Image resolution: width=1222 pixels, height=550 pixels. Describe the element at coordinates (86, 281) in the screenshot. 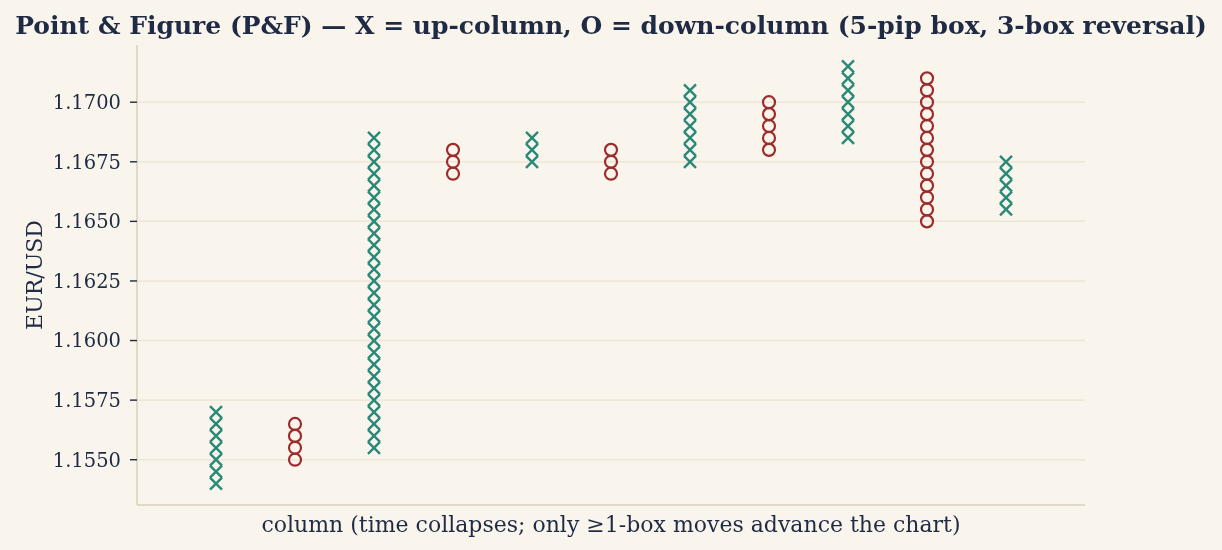

I see `y-tick-label: 1.1625` at that location.